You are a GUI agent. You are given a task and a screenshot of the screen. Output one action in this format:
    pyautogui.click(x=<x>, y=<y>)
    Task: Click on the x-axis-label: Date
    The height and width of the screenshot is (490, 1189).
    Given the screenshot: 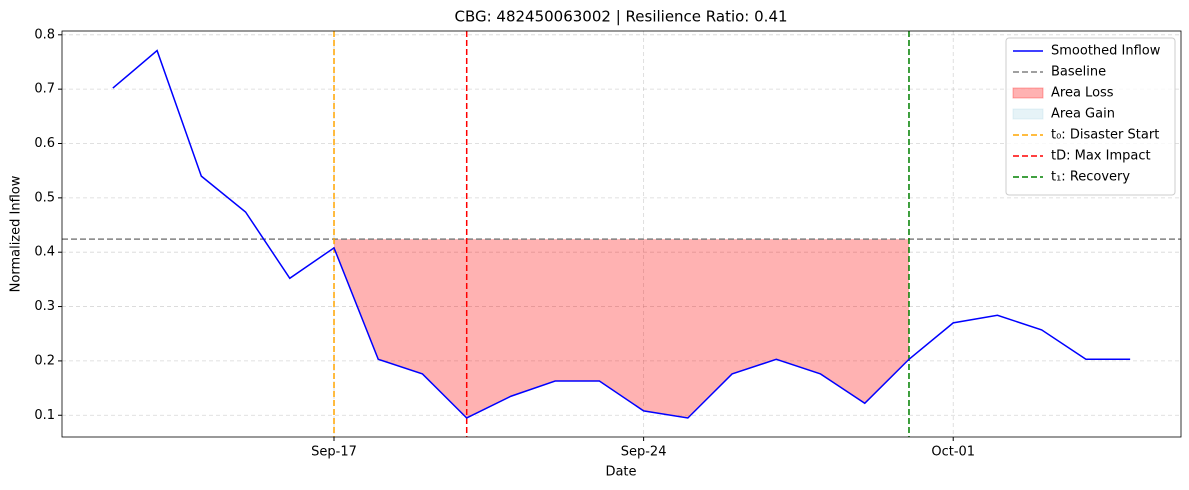 What is the action you would take?
    pyautogui.click(x=620, y=472)
    